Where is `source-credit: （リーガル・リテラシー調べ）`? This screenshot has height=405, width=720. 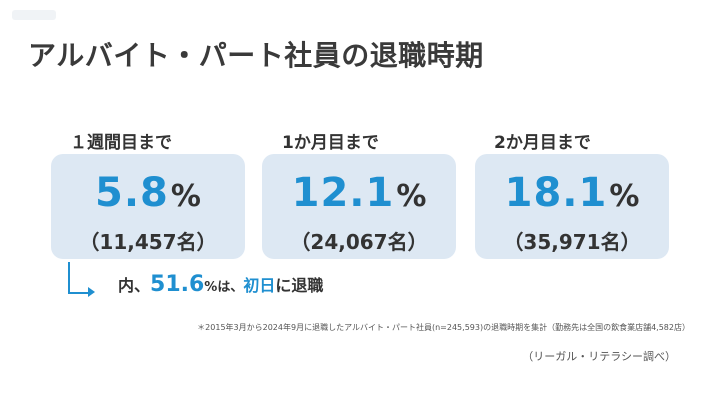
source-credit: （リーガル・リテラシー調べ） is located at coordinates (599, 356).